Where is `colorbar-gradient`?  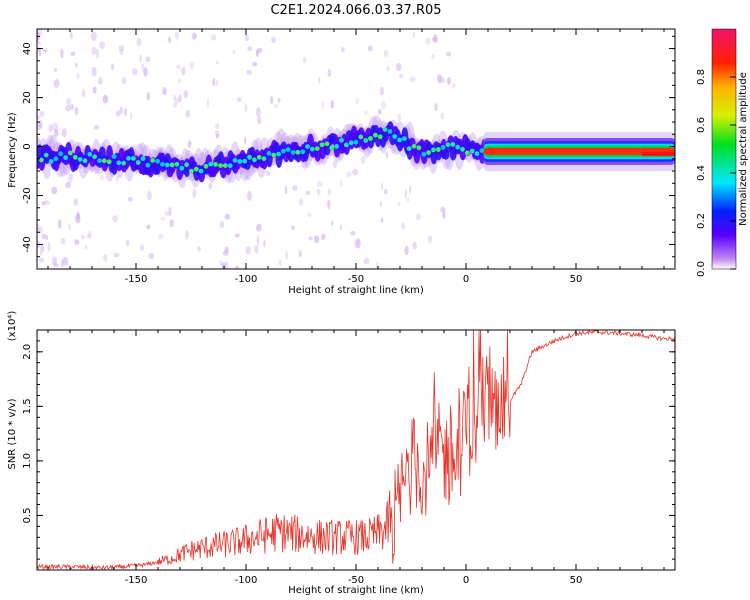 colorbar-gradient is located at coordinates (724, 149).